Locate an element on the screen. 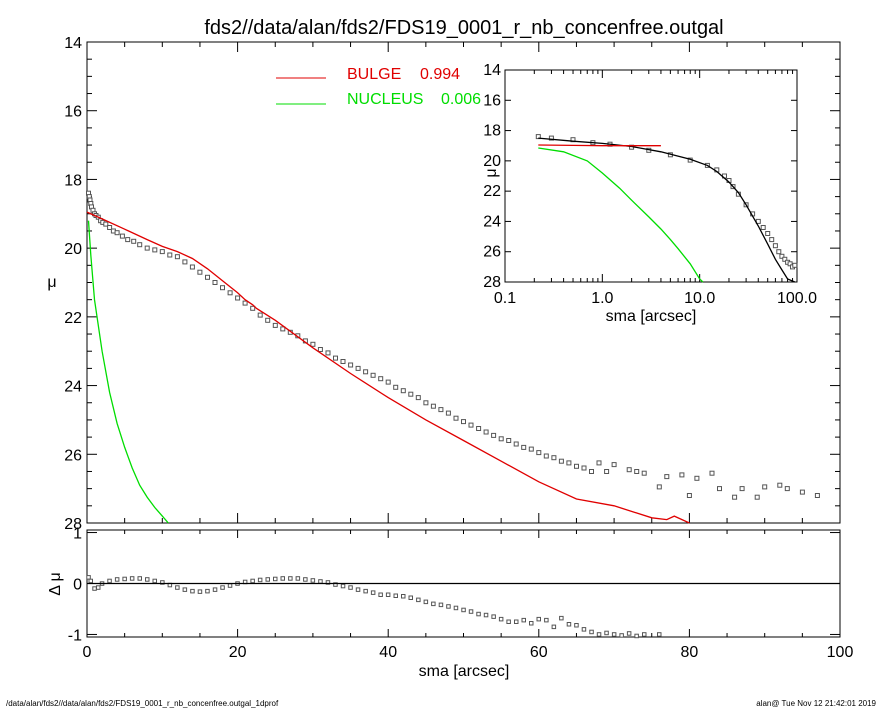 Image resolution: width=885 pixels, height=708 pixels. residual-y-tick-label: 0 is located at coordinates (77, 585).